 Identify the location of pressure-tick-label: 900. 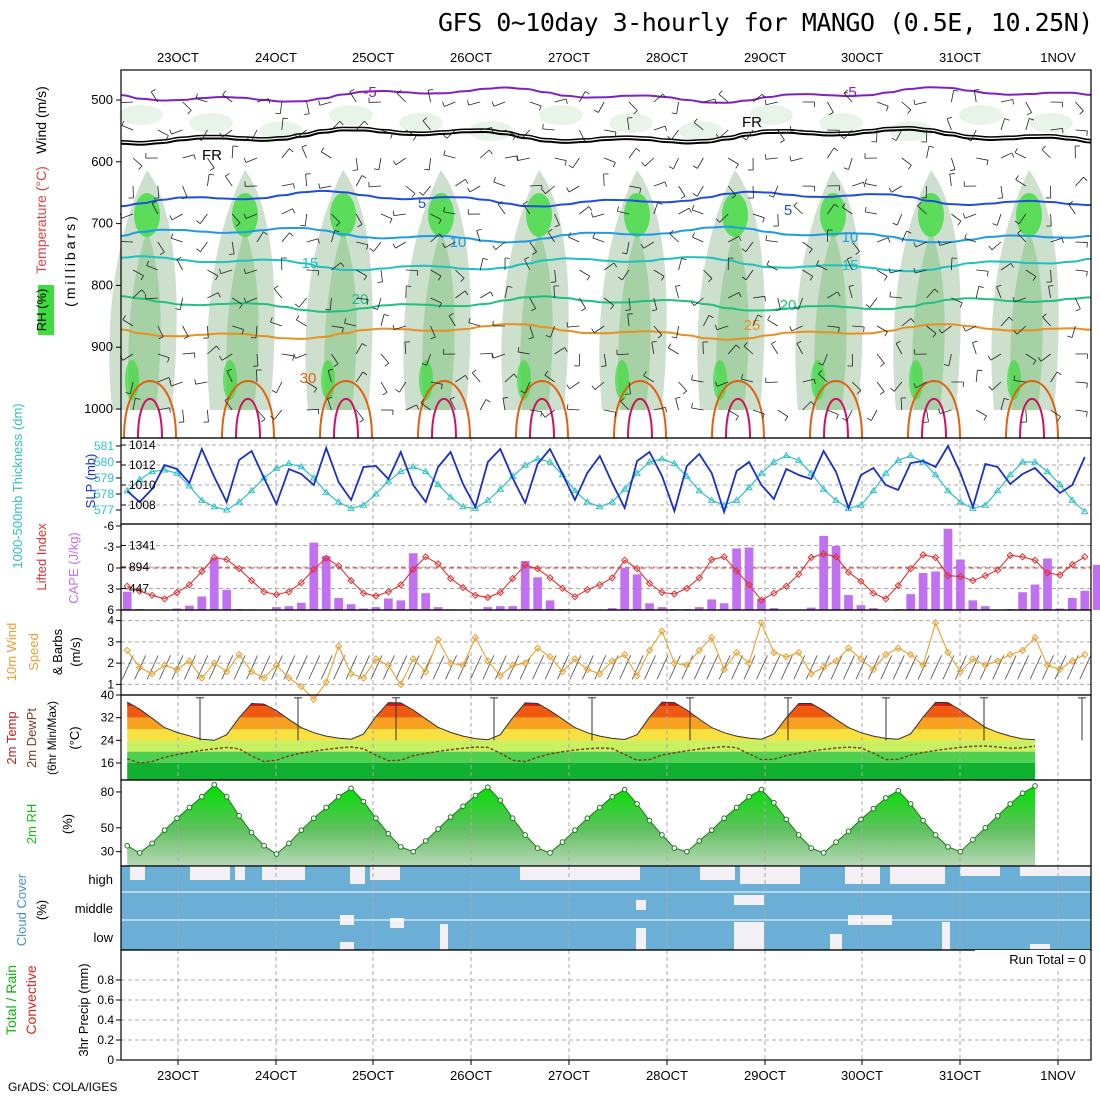
(102, 346).